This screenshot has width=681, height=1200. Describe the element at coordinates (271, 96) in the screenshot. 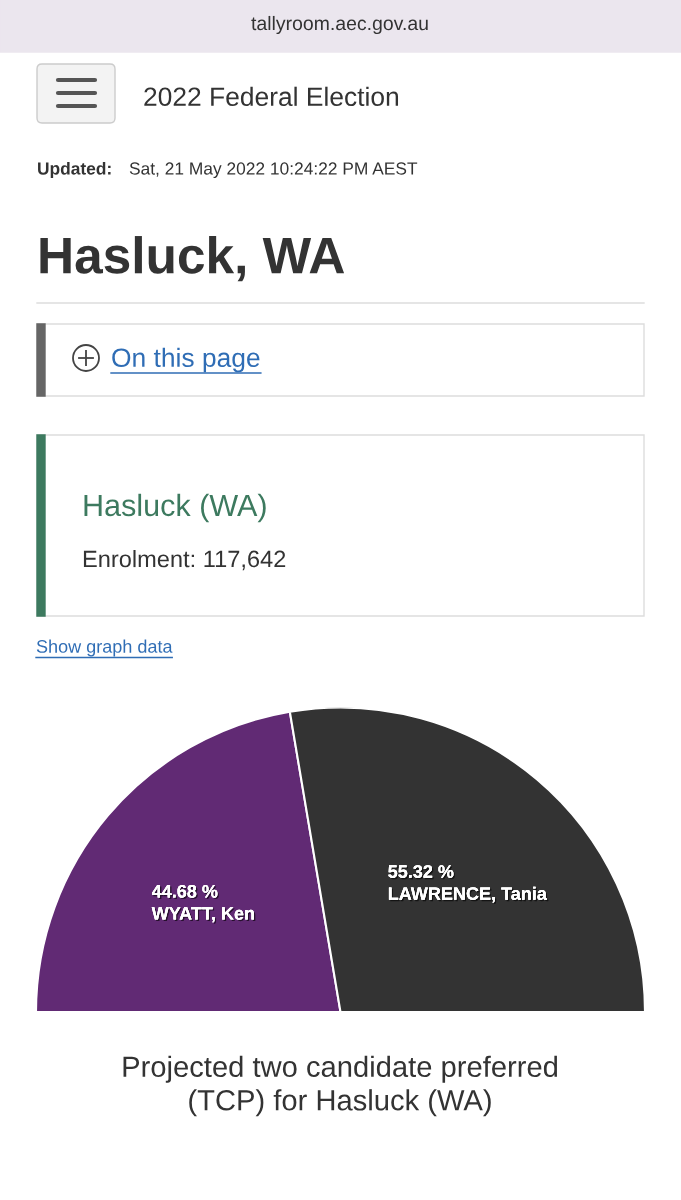

I see `text: 2022 Federal Election` at that location.